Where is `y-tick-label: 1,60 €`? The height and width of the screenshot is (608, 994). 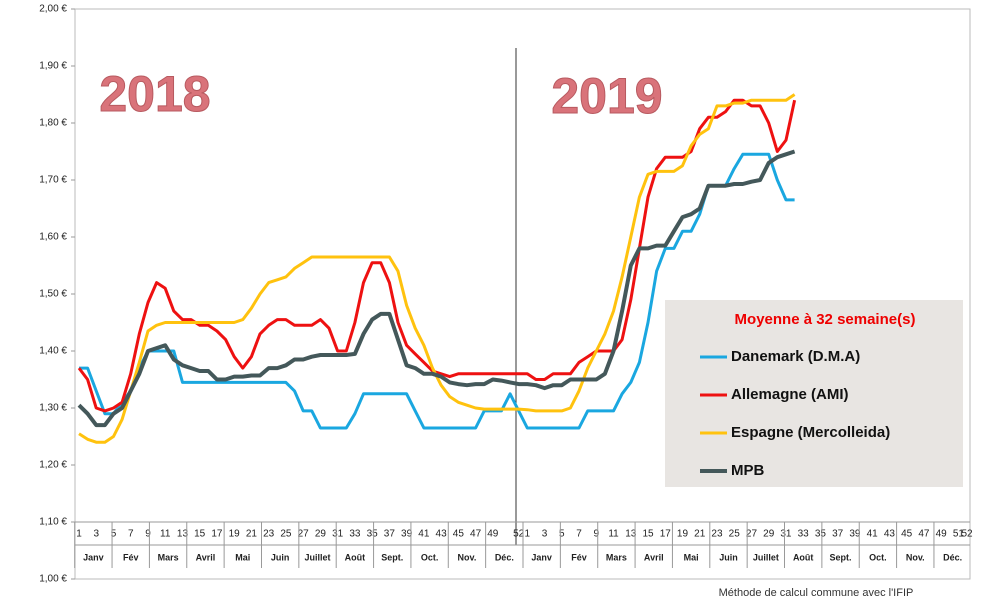
y-tick-label: 1,60 € is located at coordinates (53, 237).